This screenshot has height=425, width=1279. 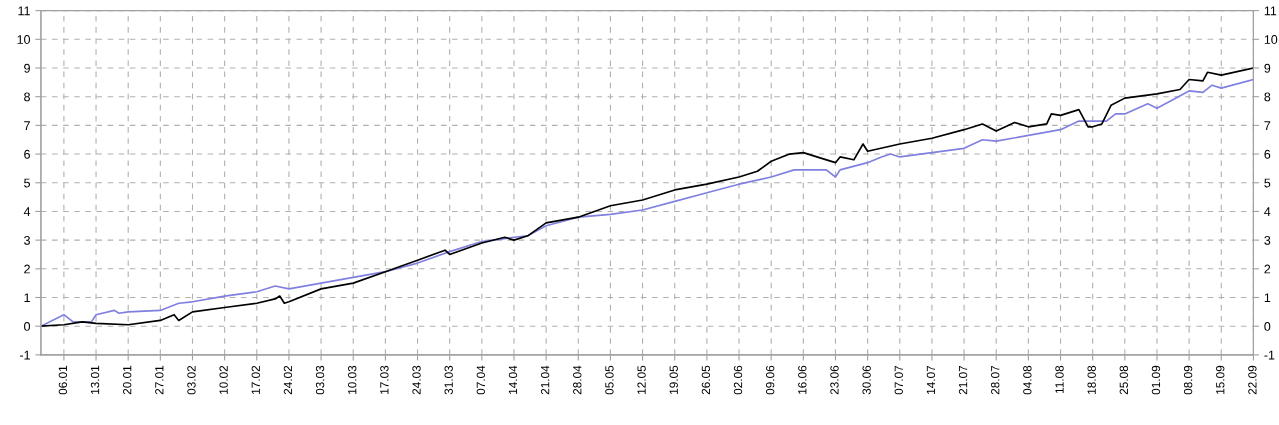 What do you see at coordinates (24, 11) in the screenshot?
I see `y-tick-label: 11` at bounding box center [24, 11].